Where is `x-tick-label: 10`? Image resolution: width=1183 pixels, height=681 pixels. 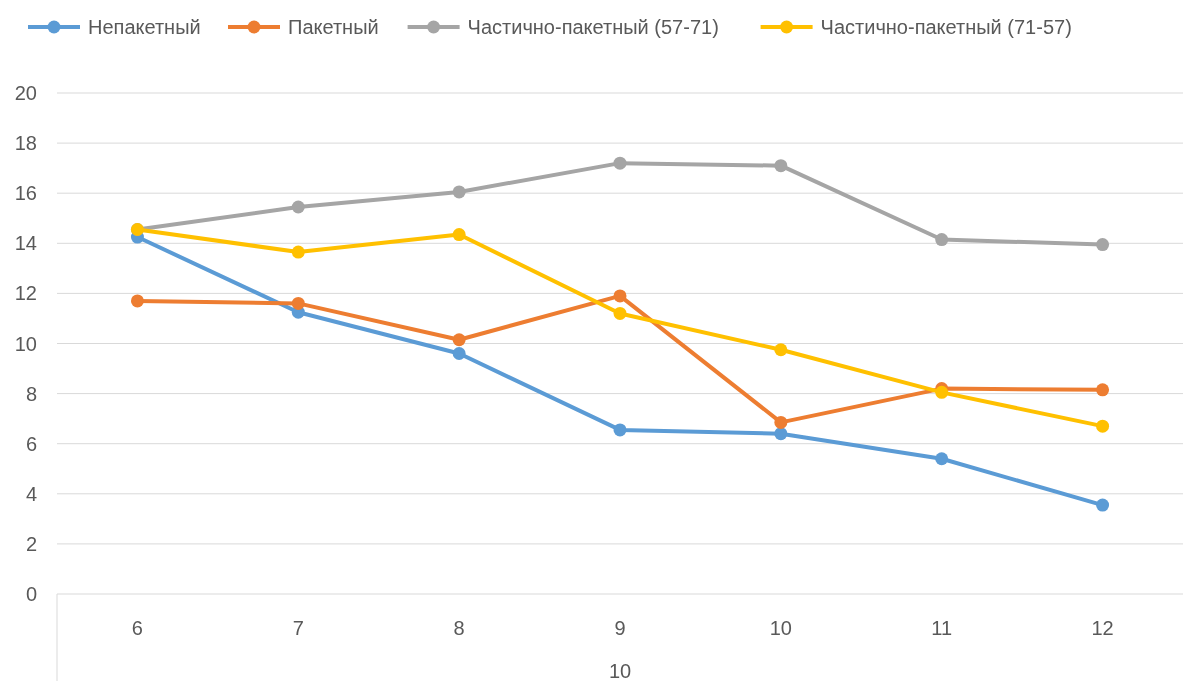
x-tick-label: 10 is located at coordinates (780, 628).